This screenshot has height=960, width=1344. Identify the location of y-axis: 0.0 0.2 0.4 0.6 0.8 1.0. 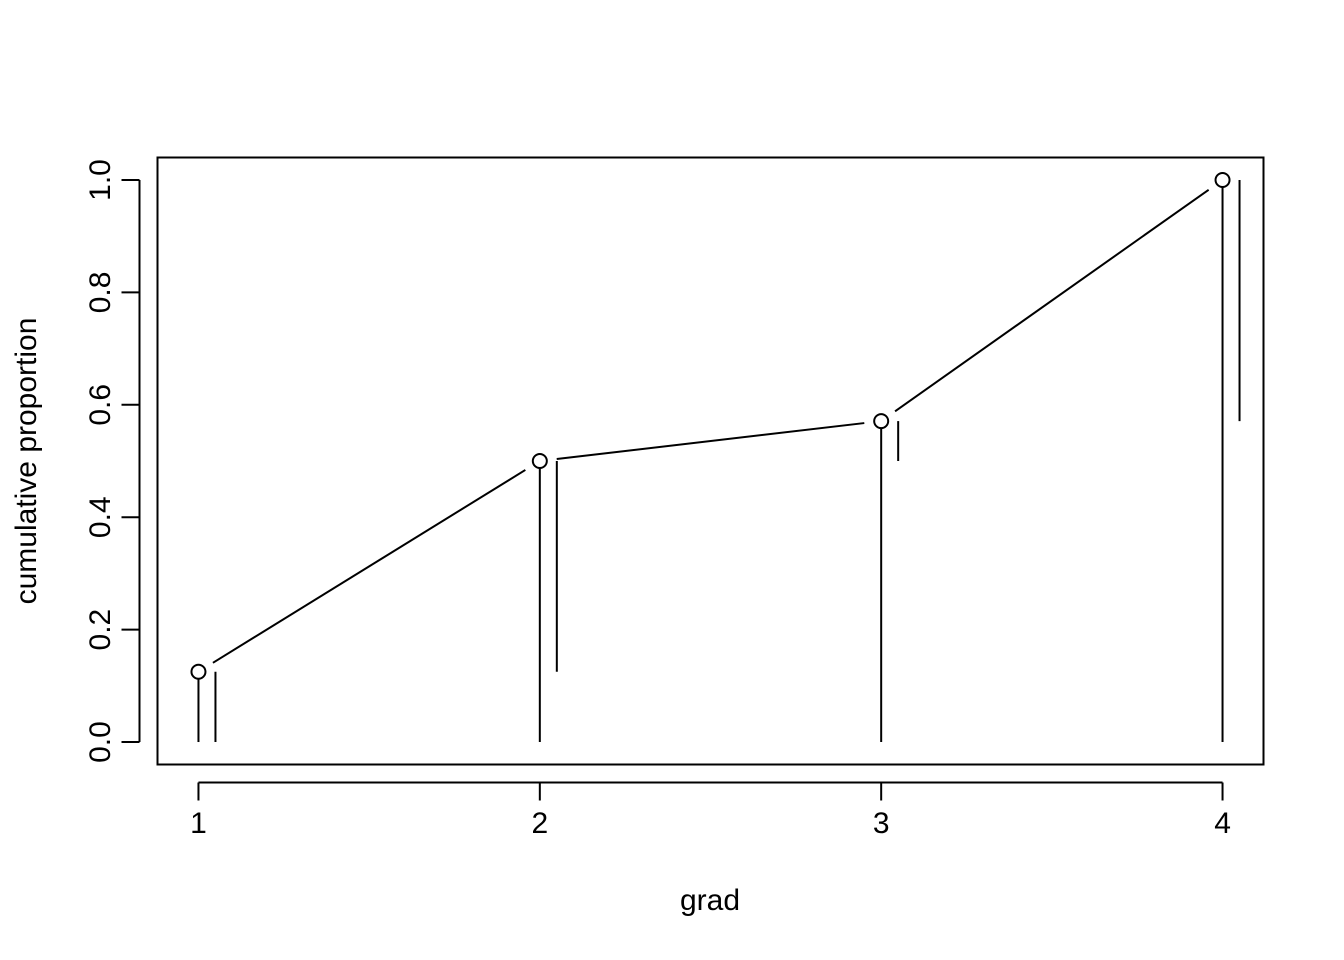
(112, 461).